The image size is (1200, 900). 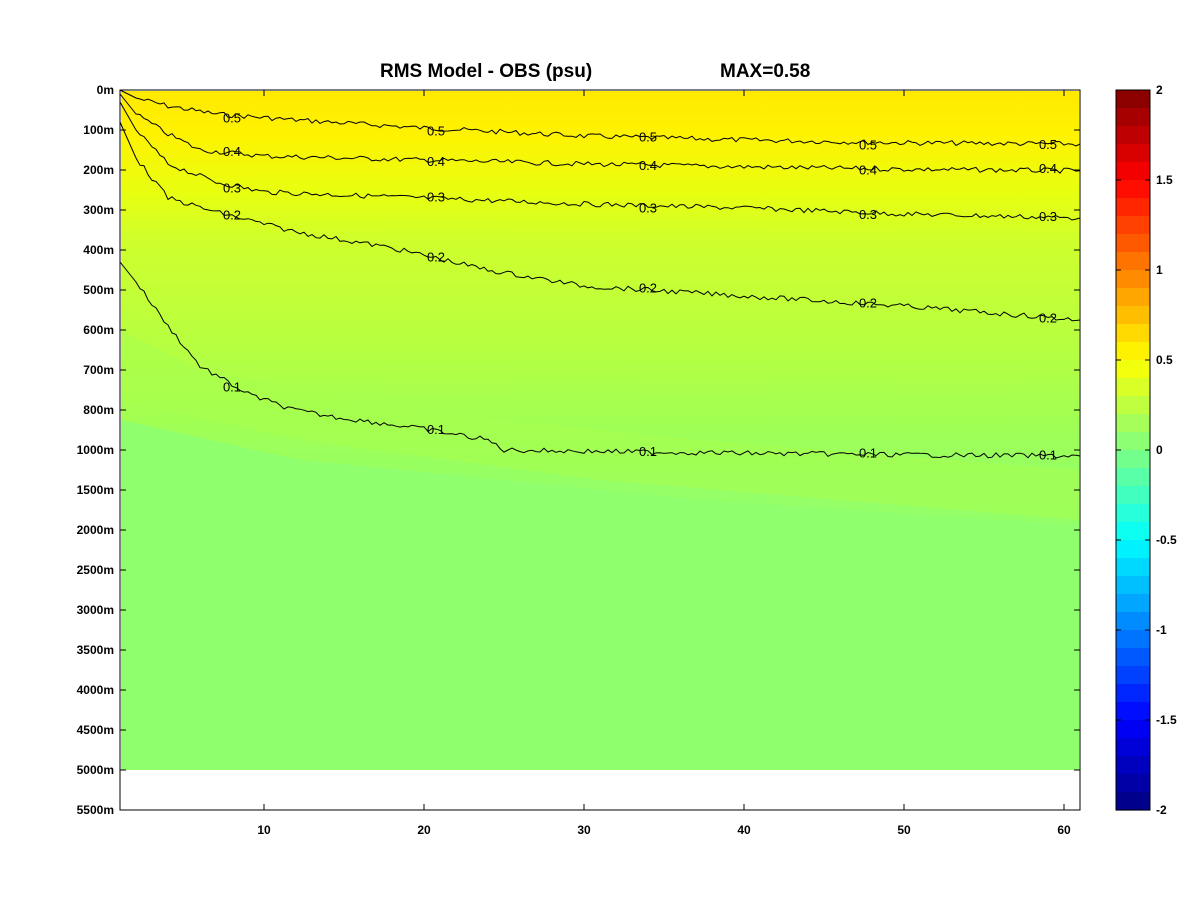 I want to click on y-tick-label: 200m, so click(x=98, y=170).